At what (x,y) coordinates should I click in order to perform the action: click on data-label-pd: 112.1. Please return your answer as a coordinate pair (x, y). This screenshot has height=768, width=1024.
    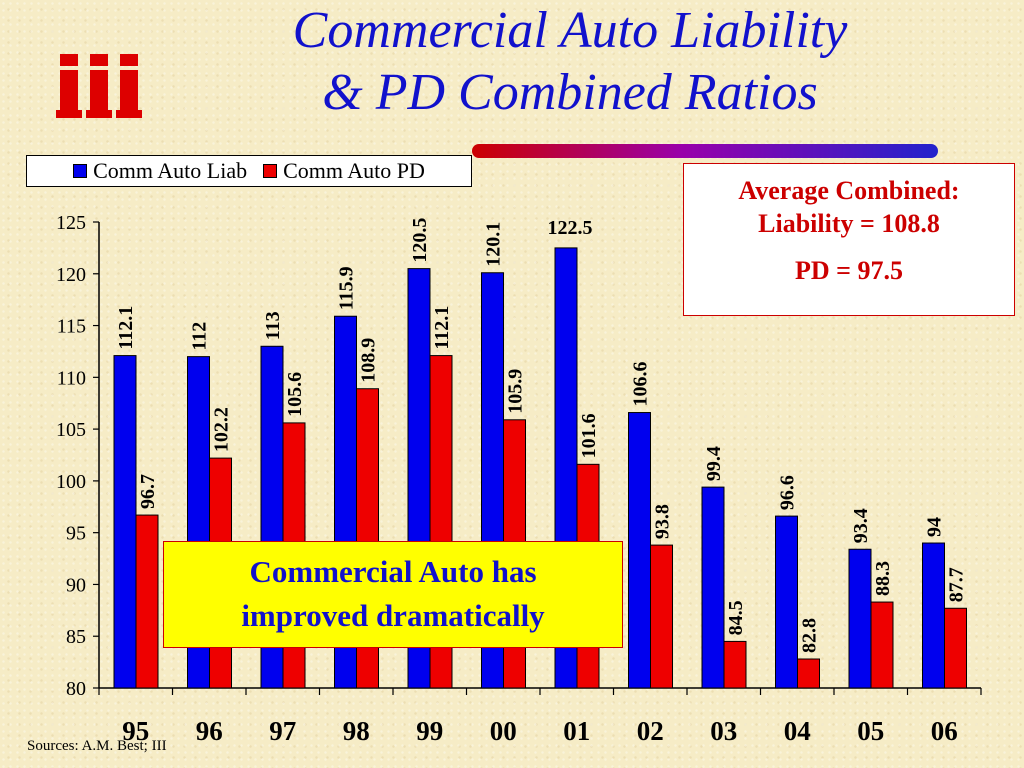
    Looking at the image, I should click on (442, 328).